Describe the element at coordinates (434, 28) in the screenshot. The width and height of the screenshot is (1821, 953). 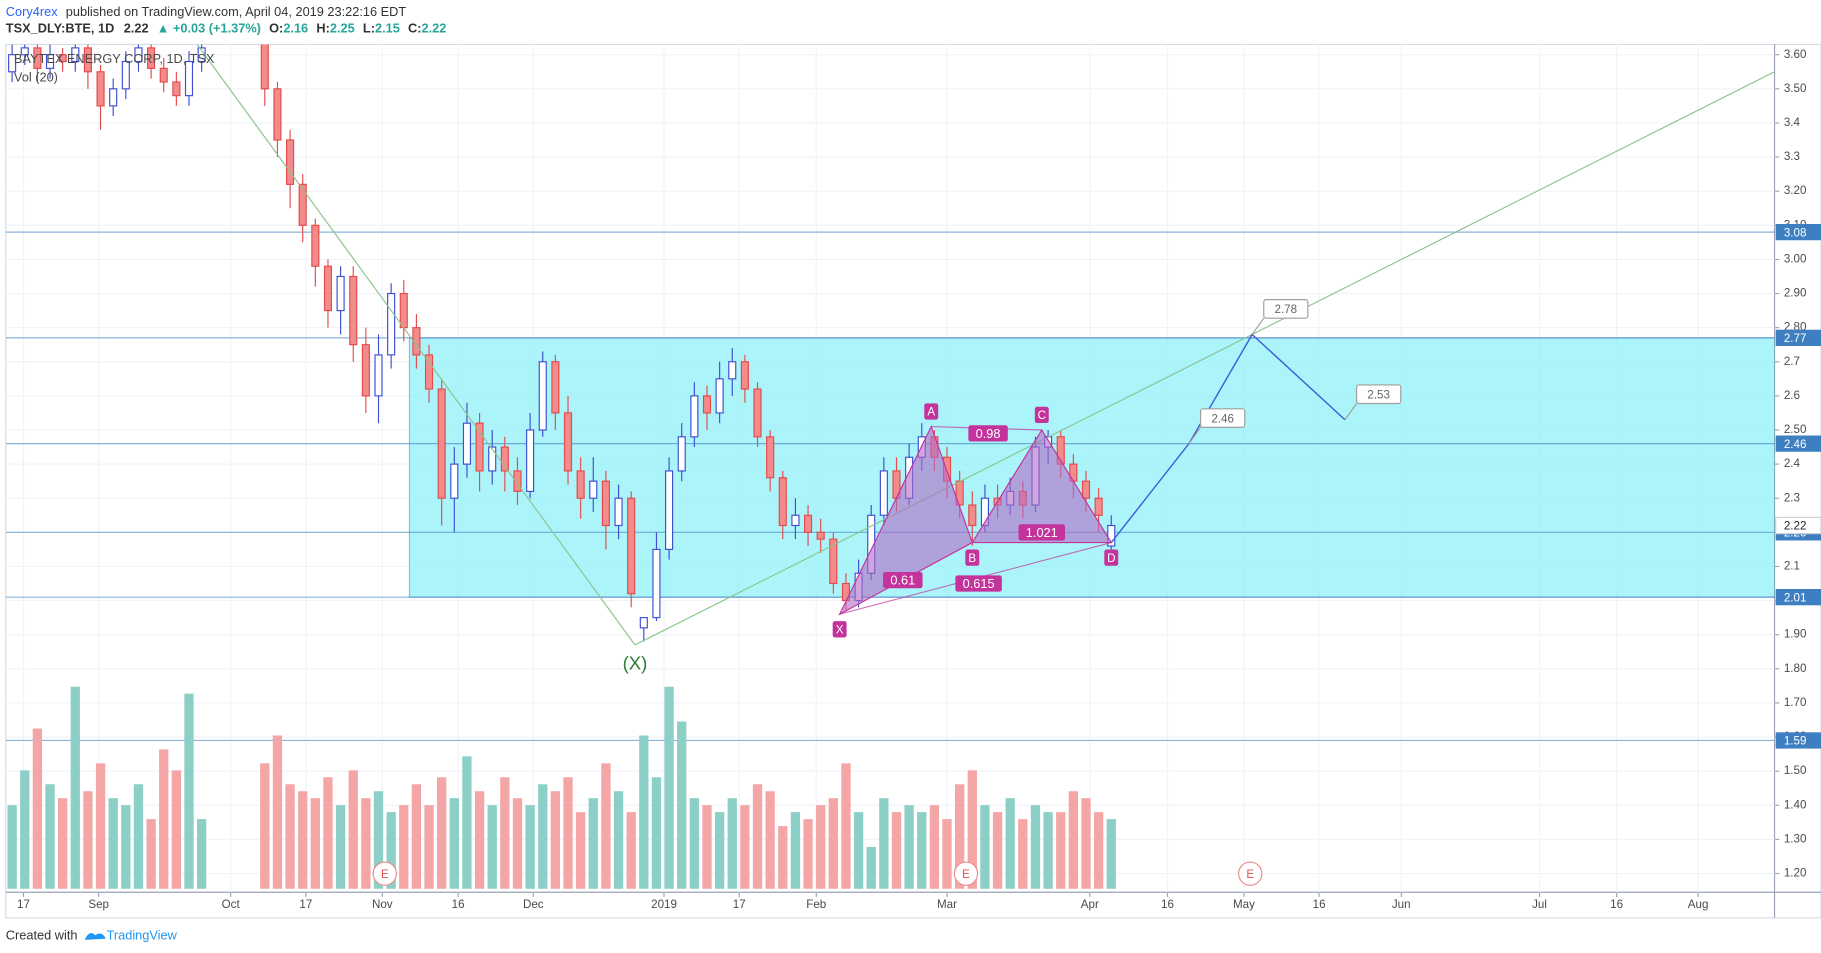
I see `ohlc-value: 2.22` at that location.